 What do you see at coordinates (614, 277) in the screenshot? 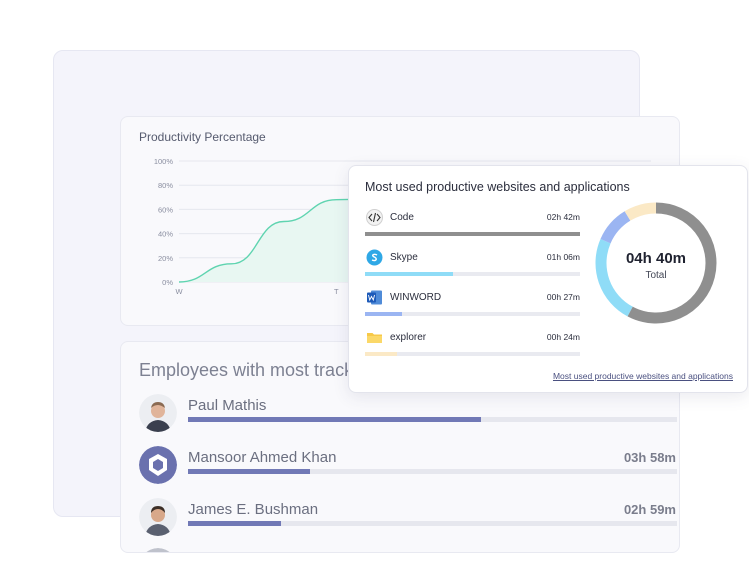
I see `donut-slice-skype` at bounding box center [614, 277].